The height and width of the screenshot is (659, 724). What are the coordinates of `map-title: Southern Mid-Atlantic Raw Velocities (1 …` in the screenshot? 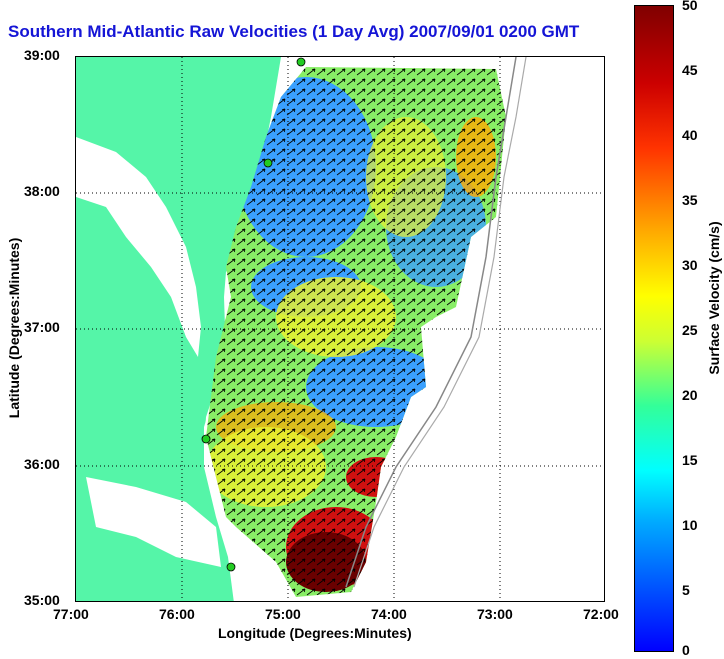 It's located at (294, 31).